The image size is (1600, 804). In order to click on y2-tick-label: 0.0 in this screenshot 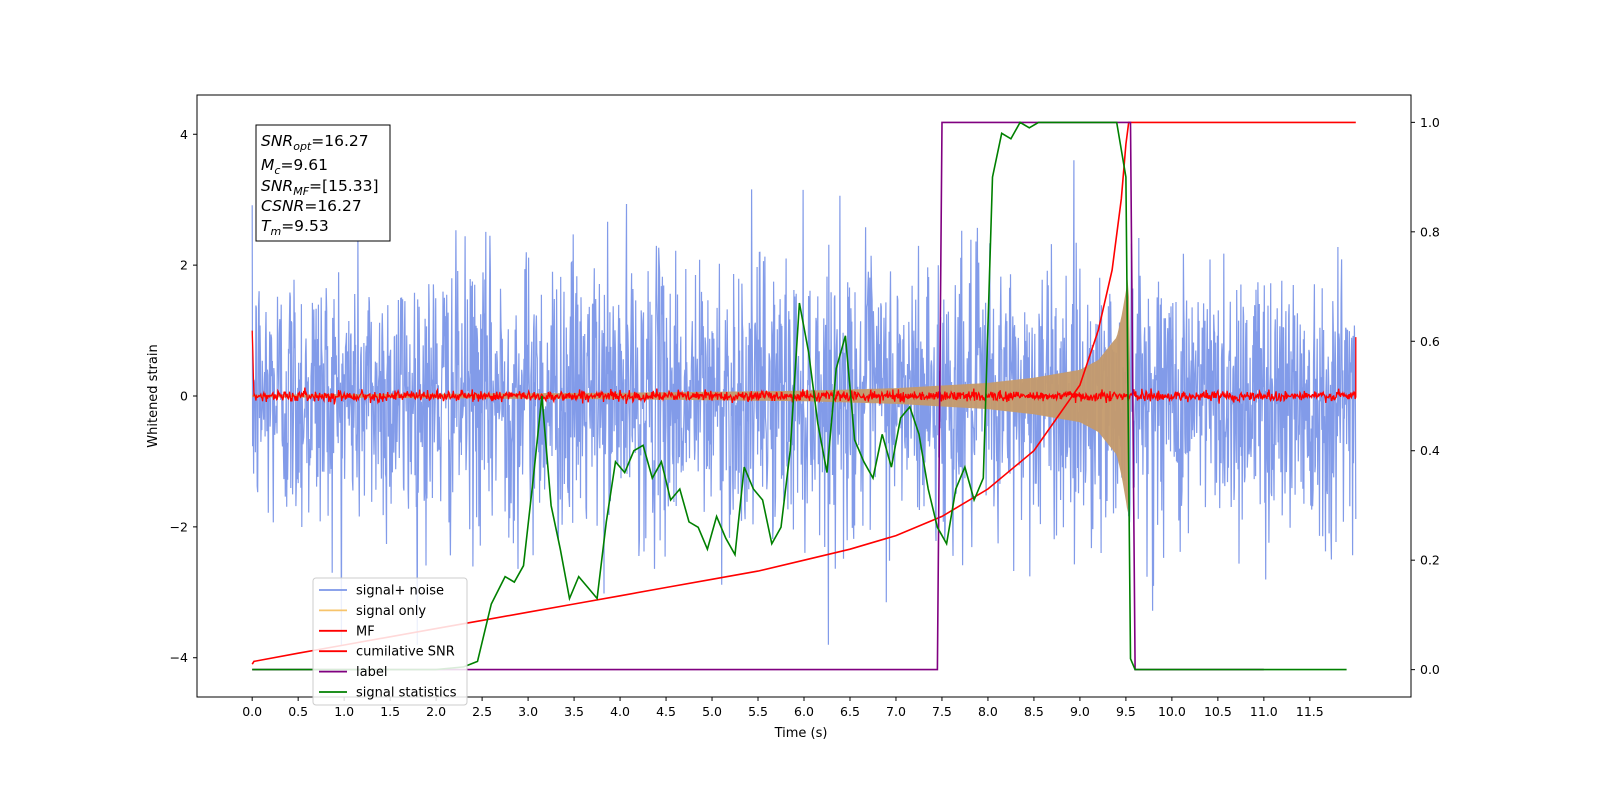, I will do `click(1430, 669)`.